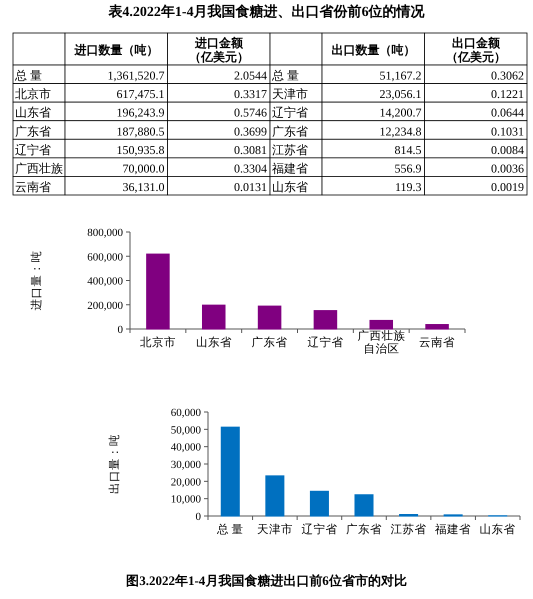  Describe the element at coordinates (437, 342) in the screenshot. I see `x-tick-label: 云南省` at that location.